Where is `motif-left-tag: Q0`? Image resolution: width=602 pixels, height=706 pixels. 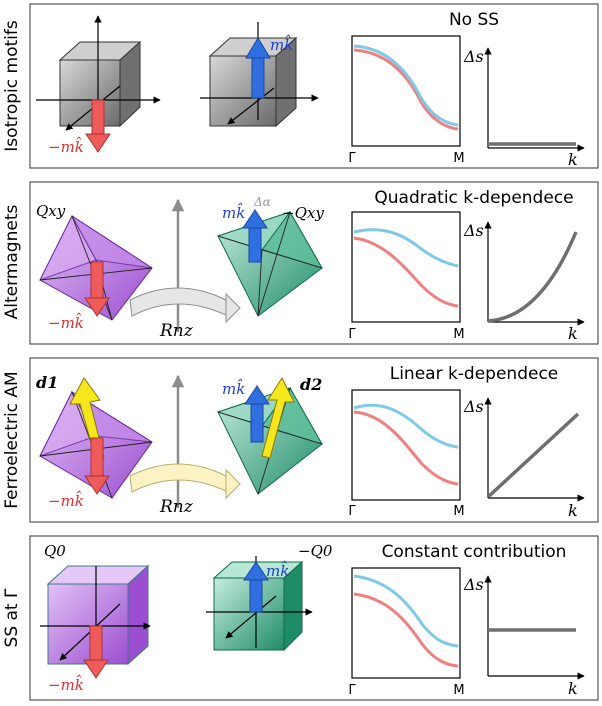
motif-left-tag: Q0 is located at coordinates (55, 551).